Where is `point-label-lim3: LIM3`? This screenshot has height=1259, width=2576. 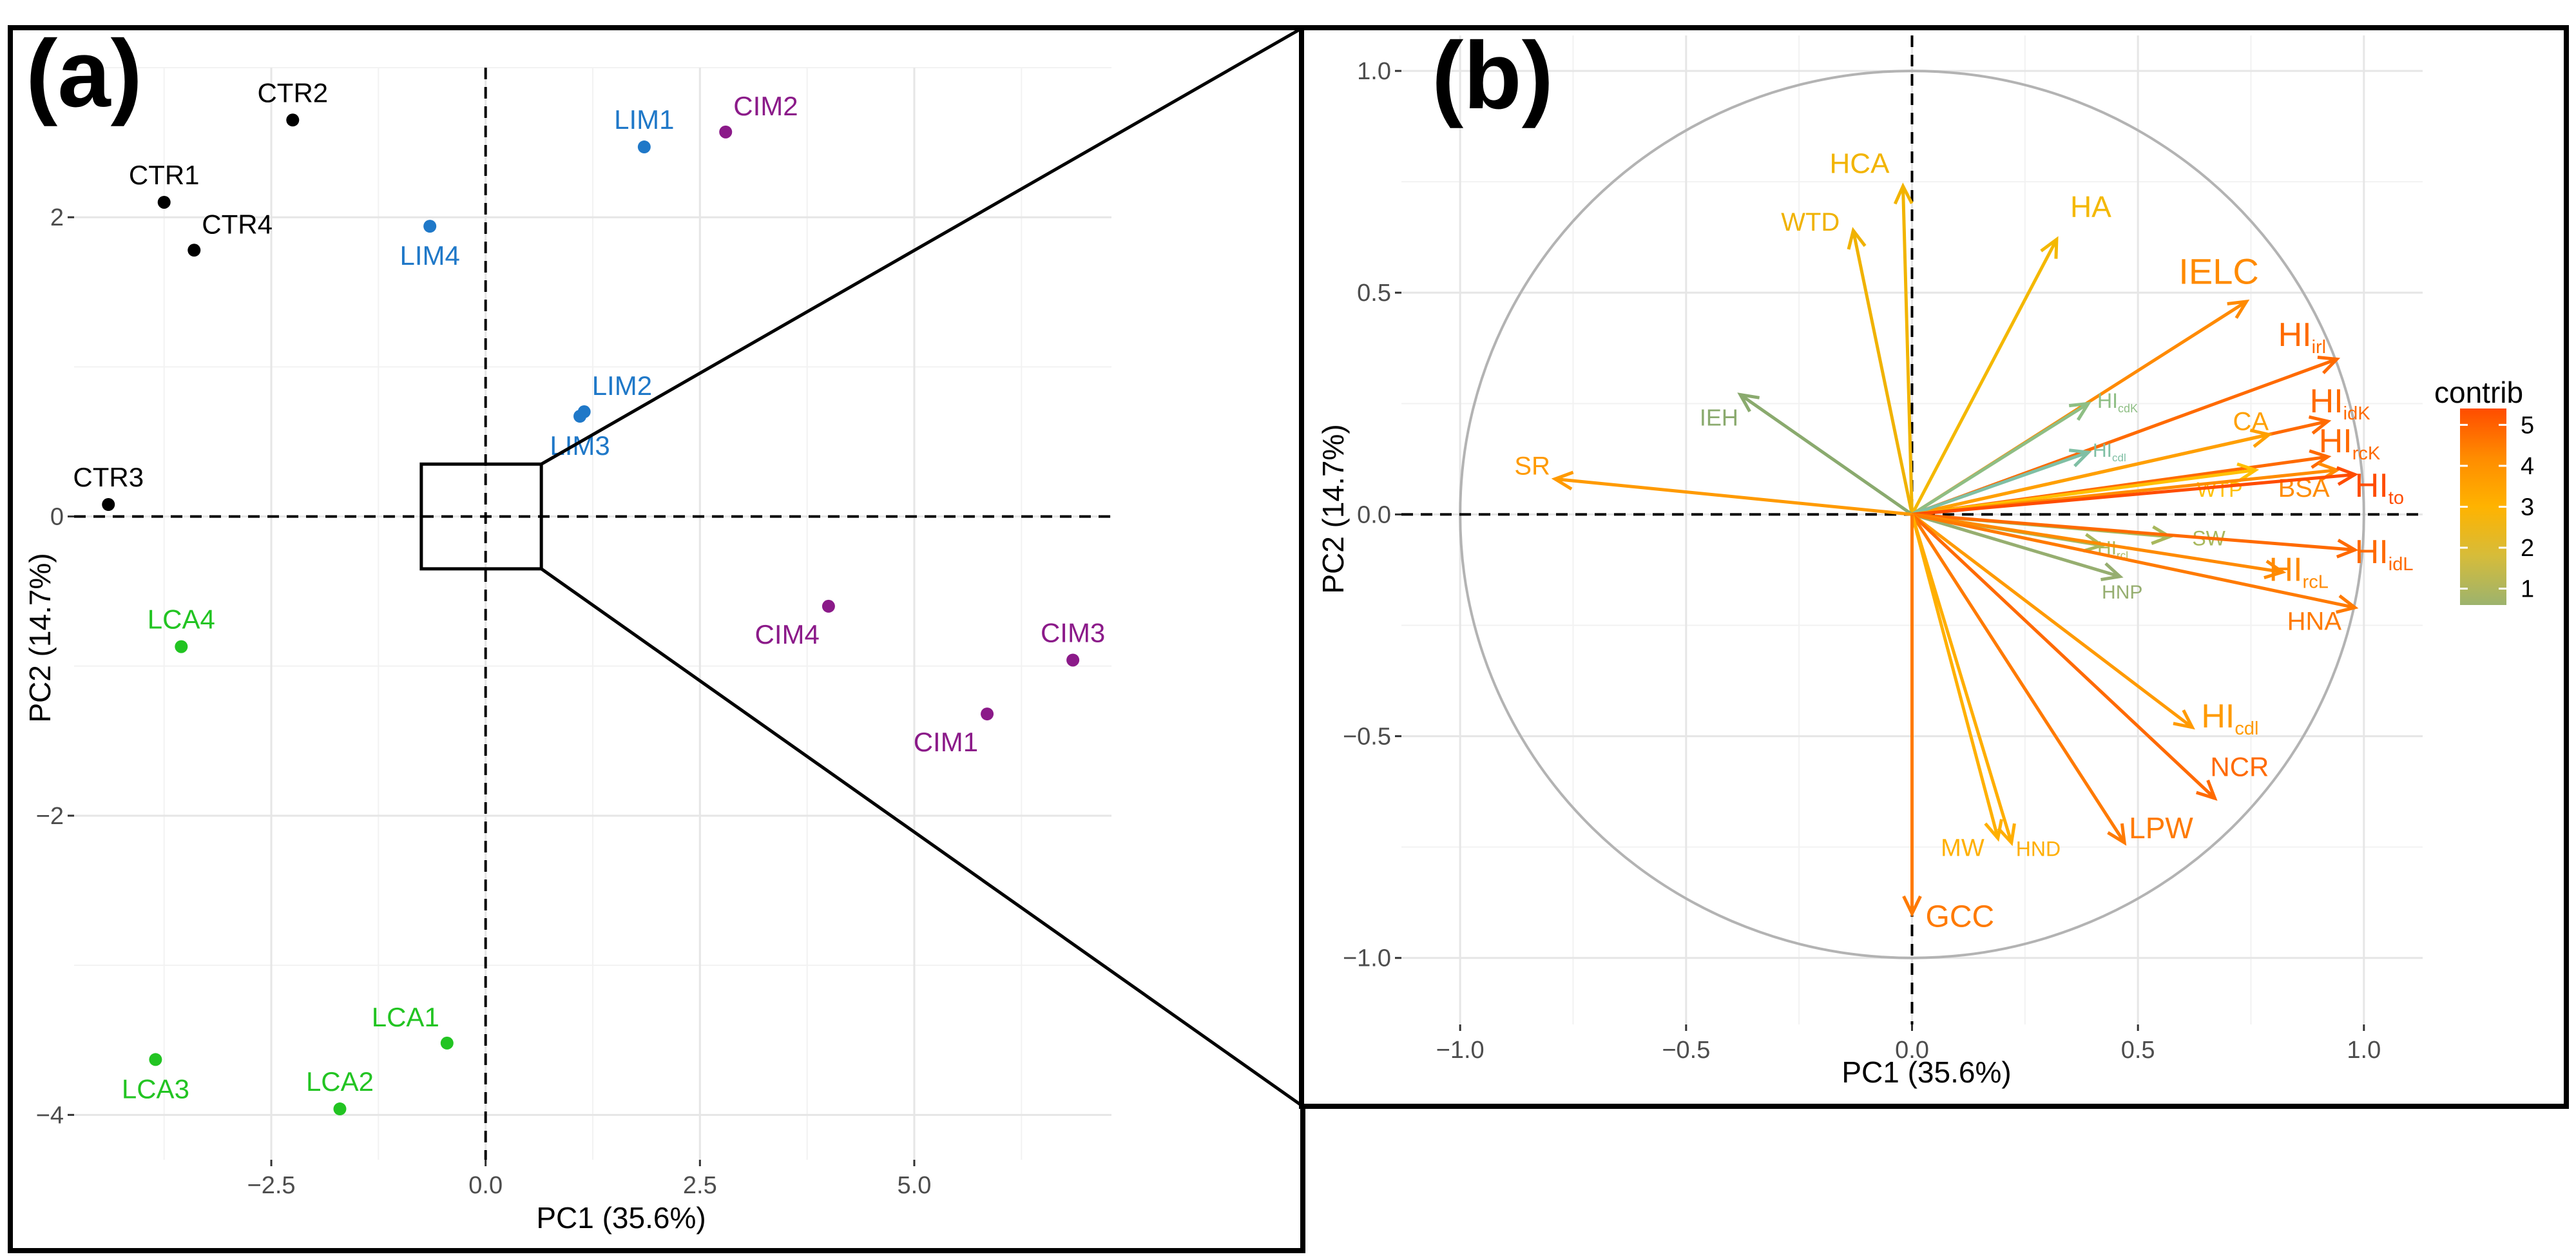 point-label-lim3: LIM3 is located at coordinates (580, 445).